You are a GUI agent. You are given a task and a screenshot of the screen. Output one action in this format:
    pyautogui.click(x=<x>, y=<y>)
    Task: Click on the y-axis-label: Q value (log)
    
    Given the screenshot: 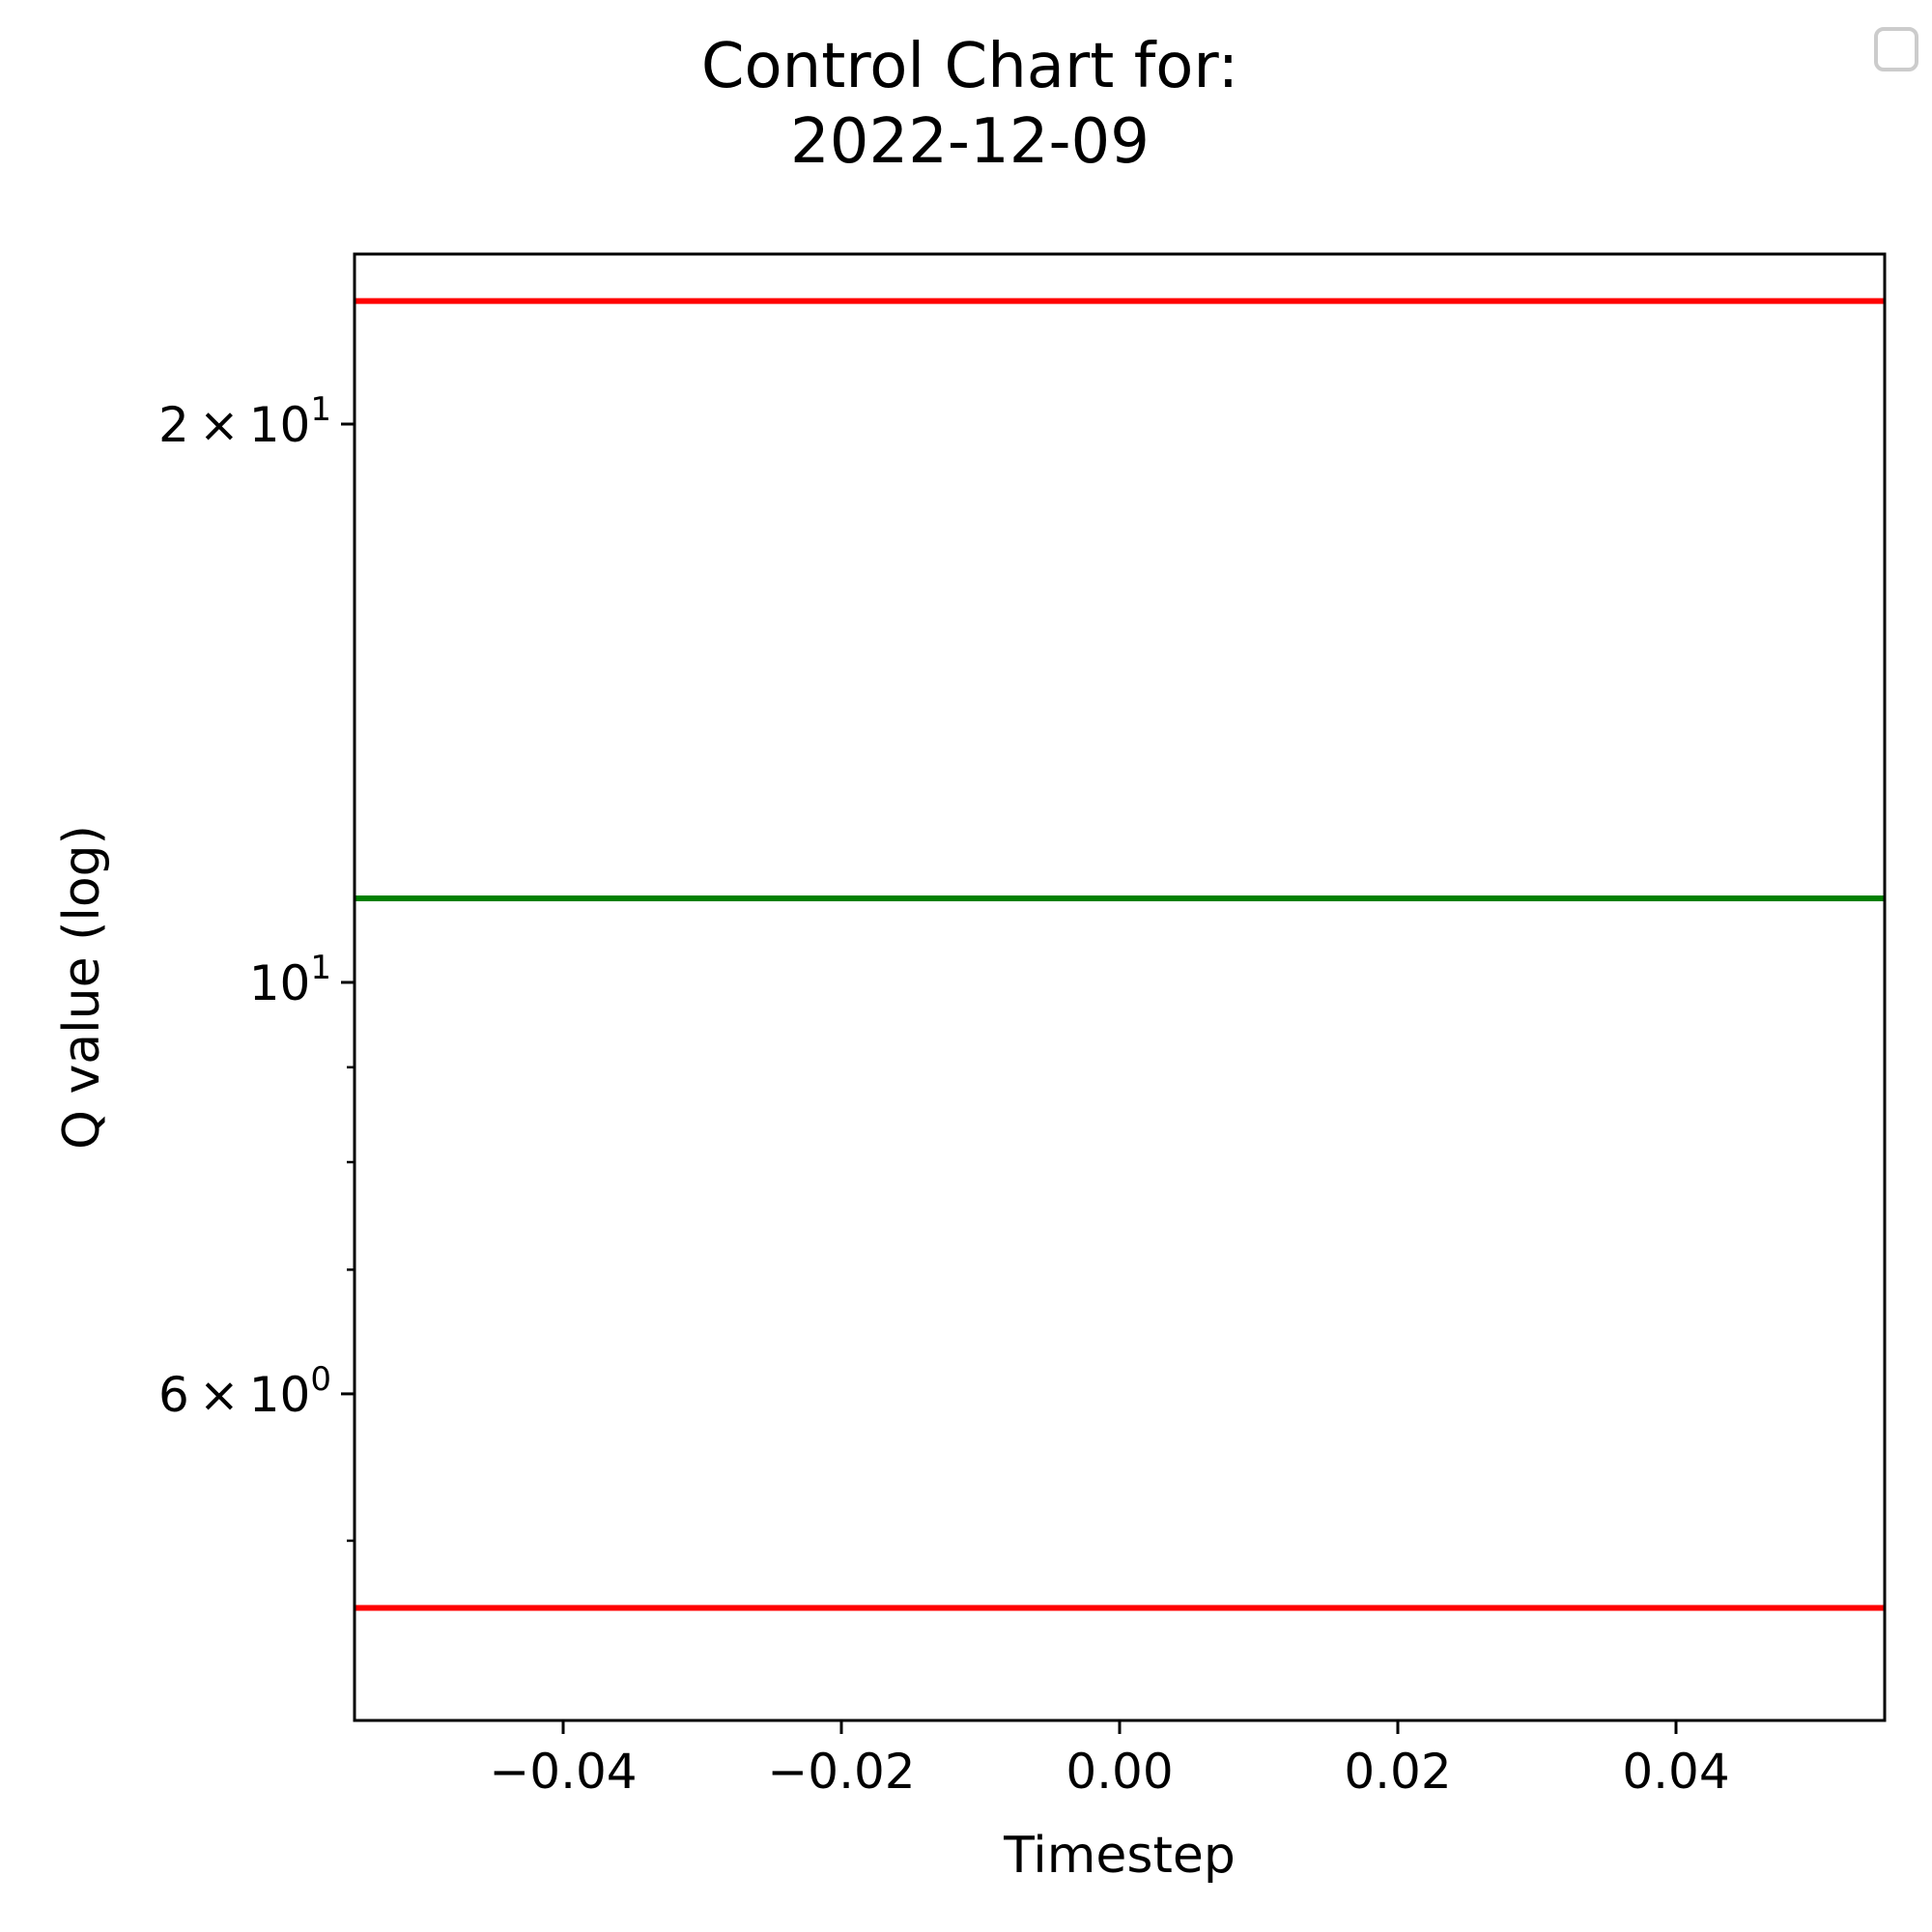 What is the action you would take?
    pyautogui.click(x=82, y=987)
    